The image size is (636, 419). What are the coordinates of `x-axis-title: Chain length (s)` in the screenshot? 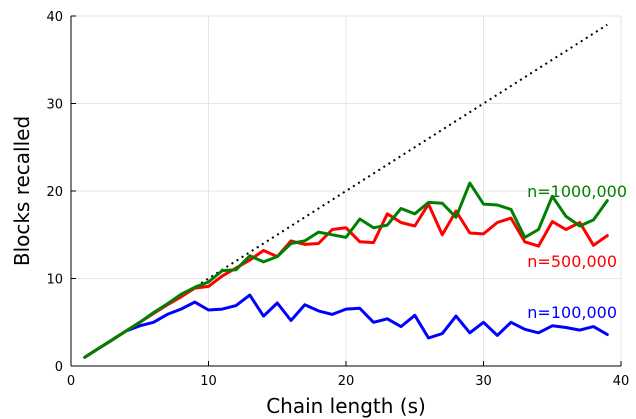 It's located at (346, 406).